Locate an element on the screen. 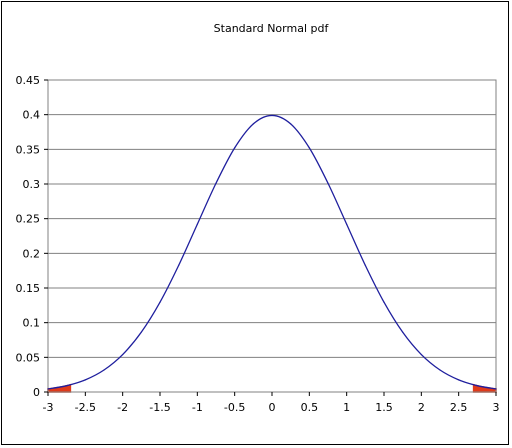  y-tick-label: 0.15 is located at coordinates (28, 288).